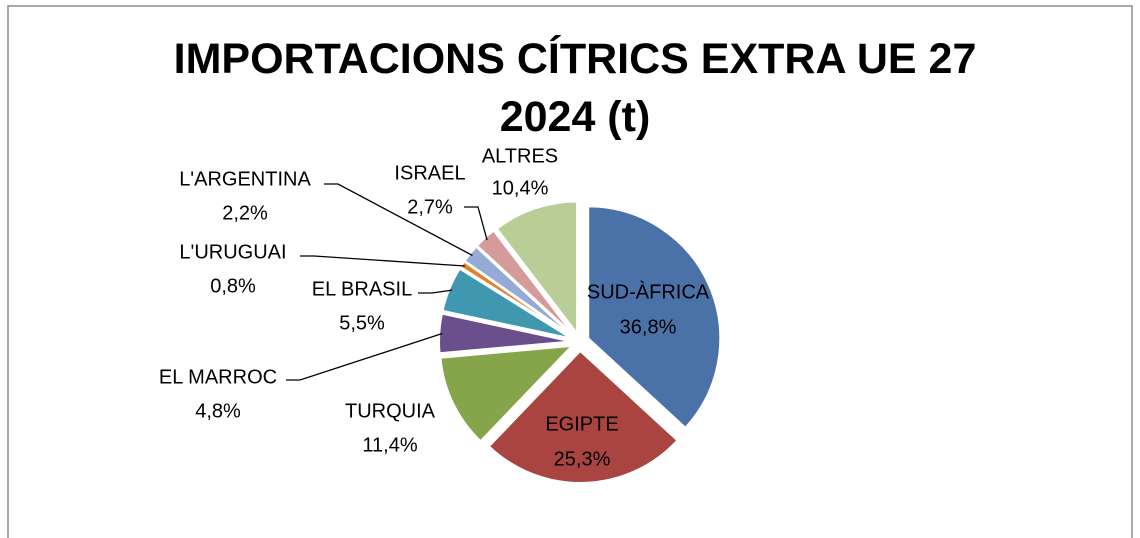  What do you see at coordinates (520, 156) in the screenshot?
I see `slice-label: ALTRES` at bounding box center [520, 156].